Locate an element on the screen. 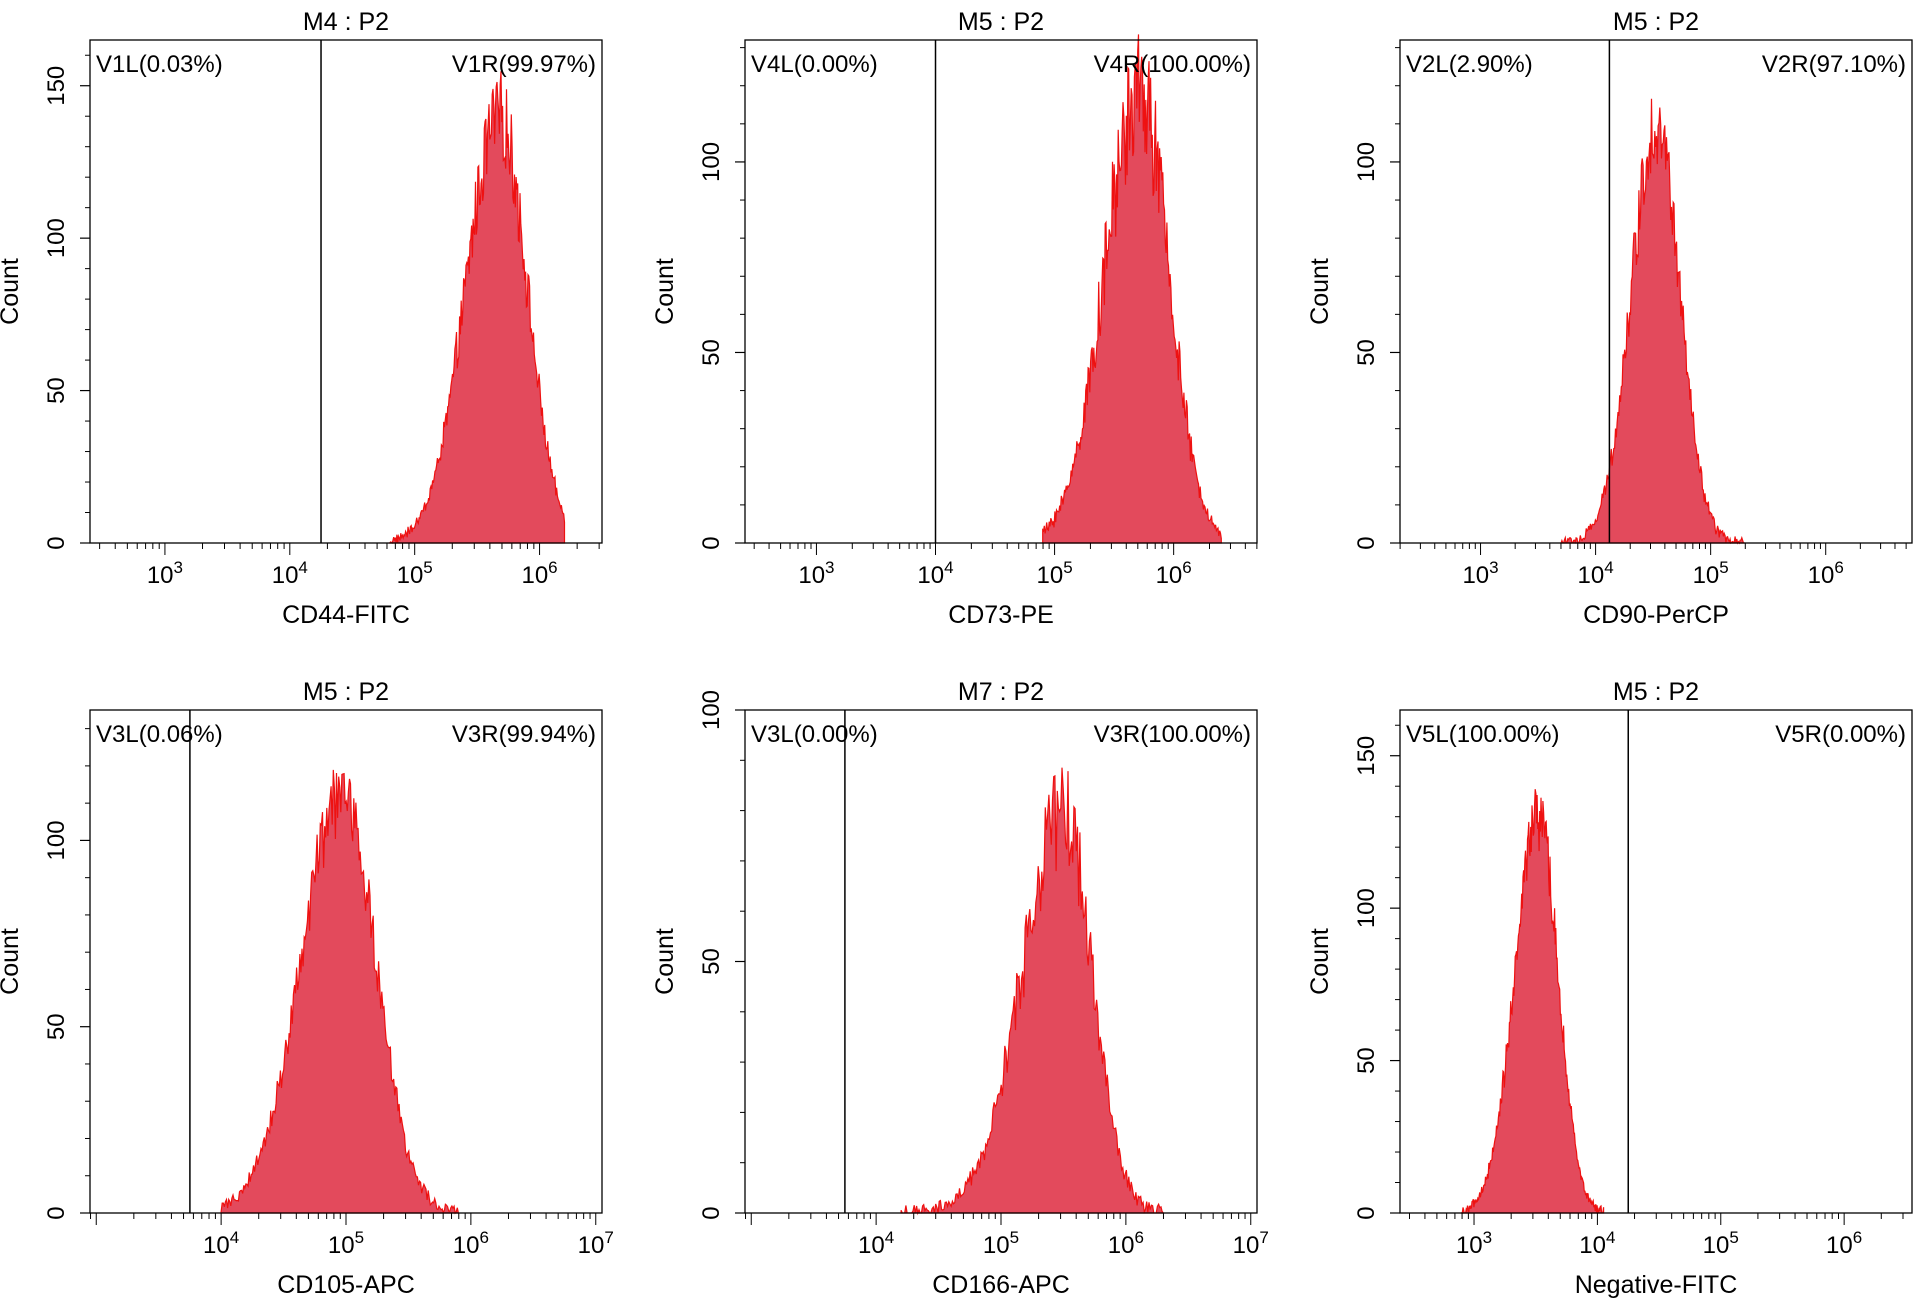  region-label-right: V1R(99.97%) is located at coordinates (524, 64).